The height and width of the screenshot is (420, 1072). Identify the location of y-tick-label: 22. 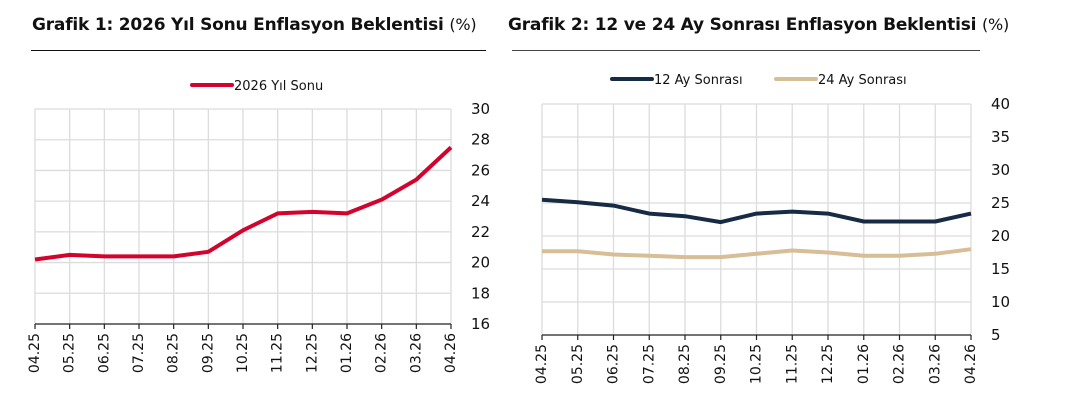
(480, 232).